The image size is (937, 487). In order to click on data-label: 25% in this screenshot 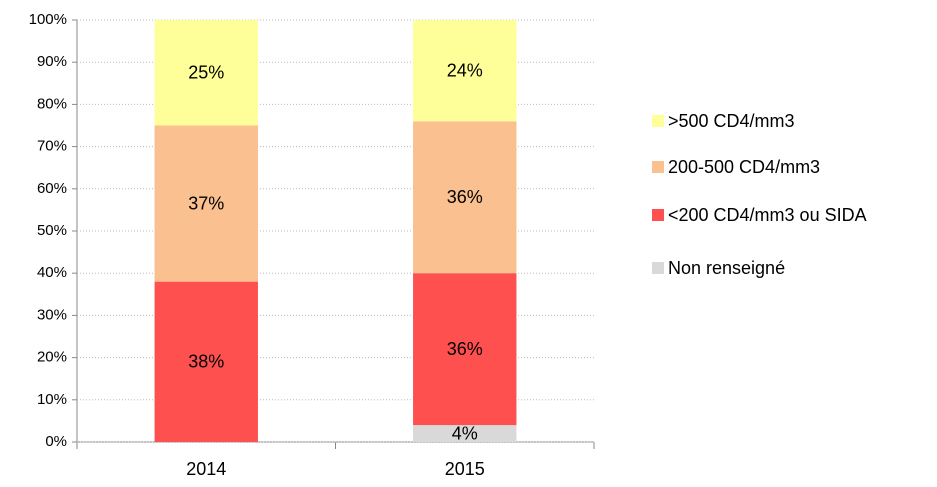, I will do `click(206, 73)`.